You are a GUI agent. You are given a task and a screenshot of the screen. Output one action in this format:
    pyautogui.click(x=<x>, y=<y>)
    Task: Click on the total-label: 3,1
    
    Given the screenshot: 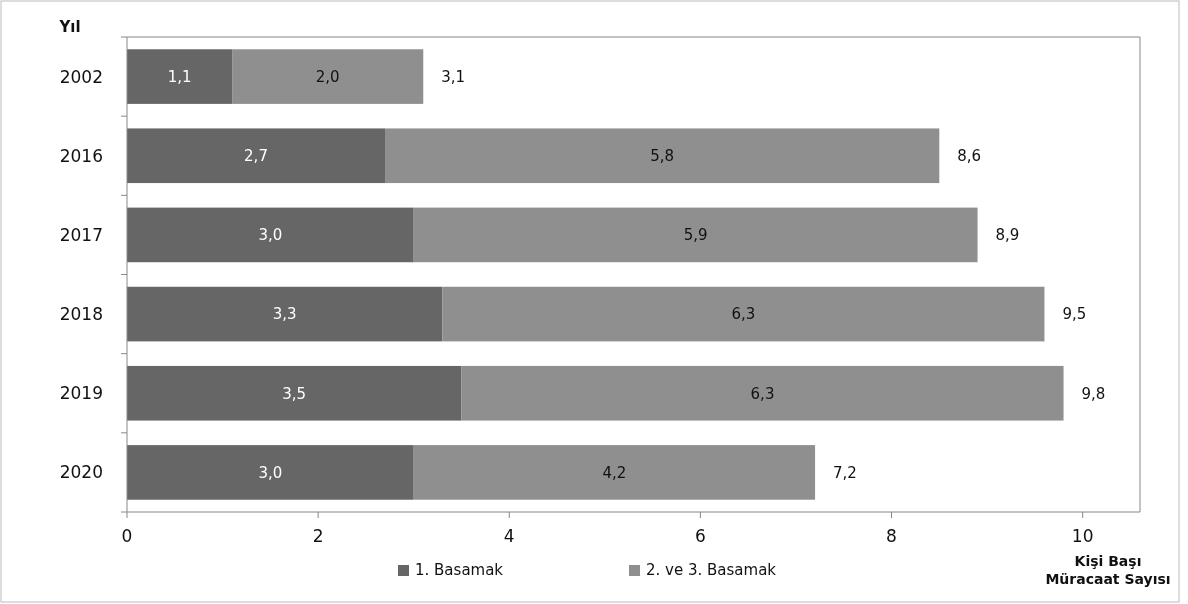 What is the action you would take?
    pyautogui.click(x=453, y=76)
    